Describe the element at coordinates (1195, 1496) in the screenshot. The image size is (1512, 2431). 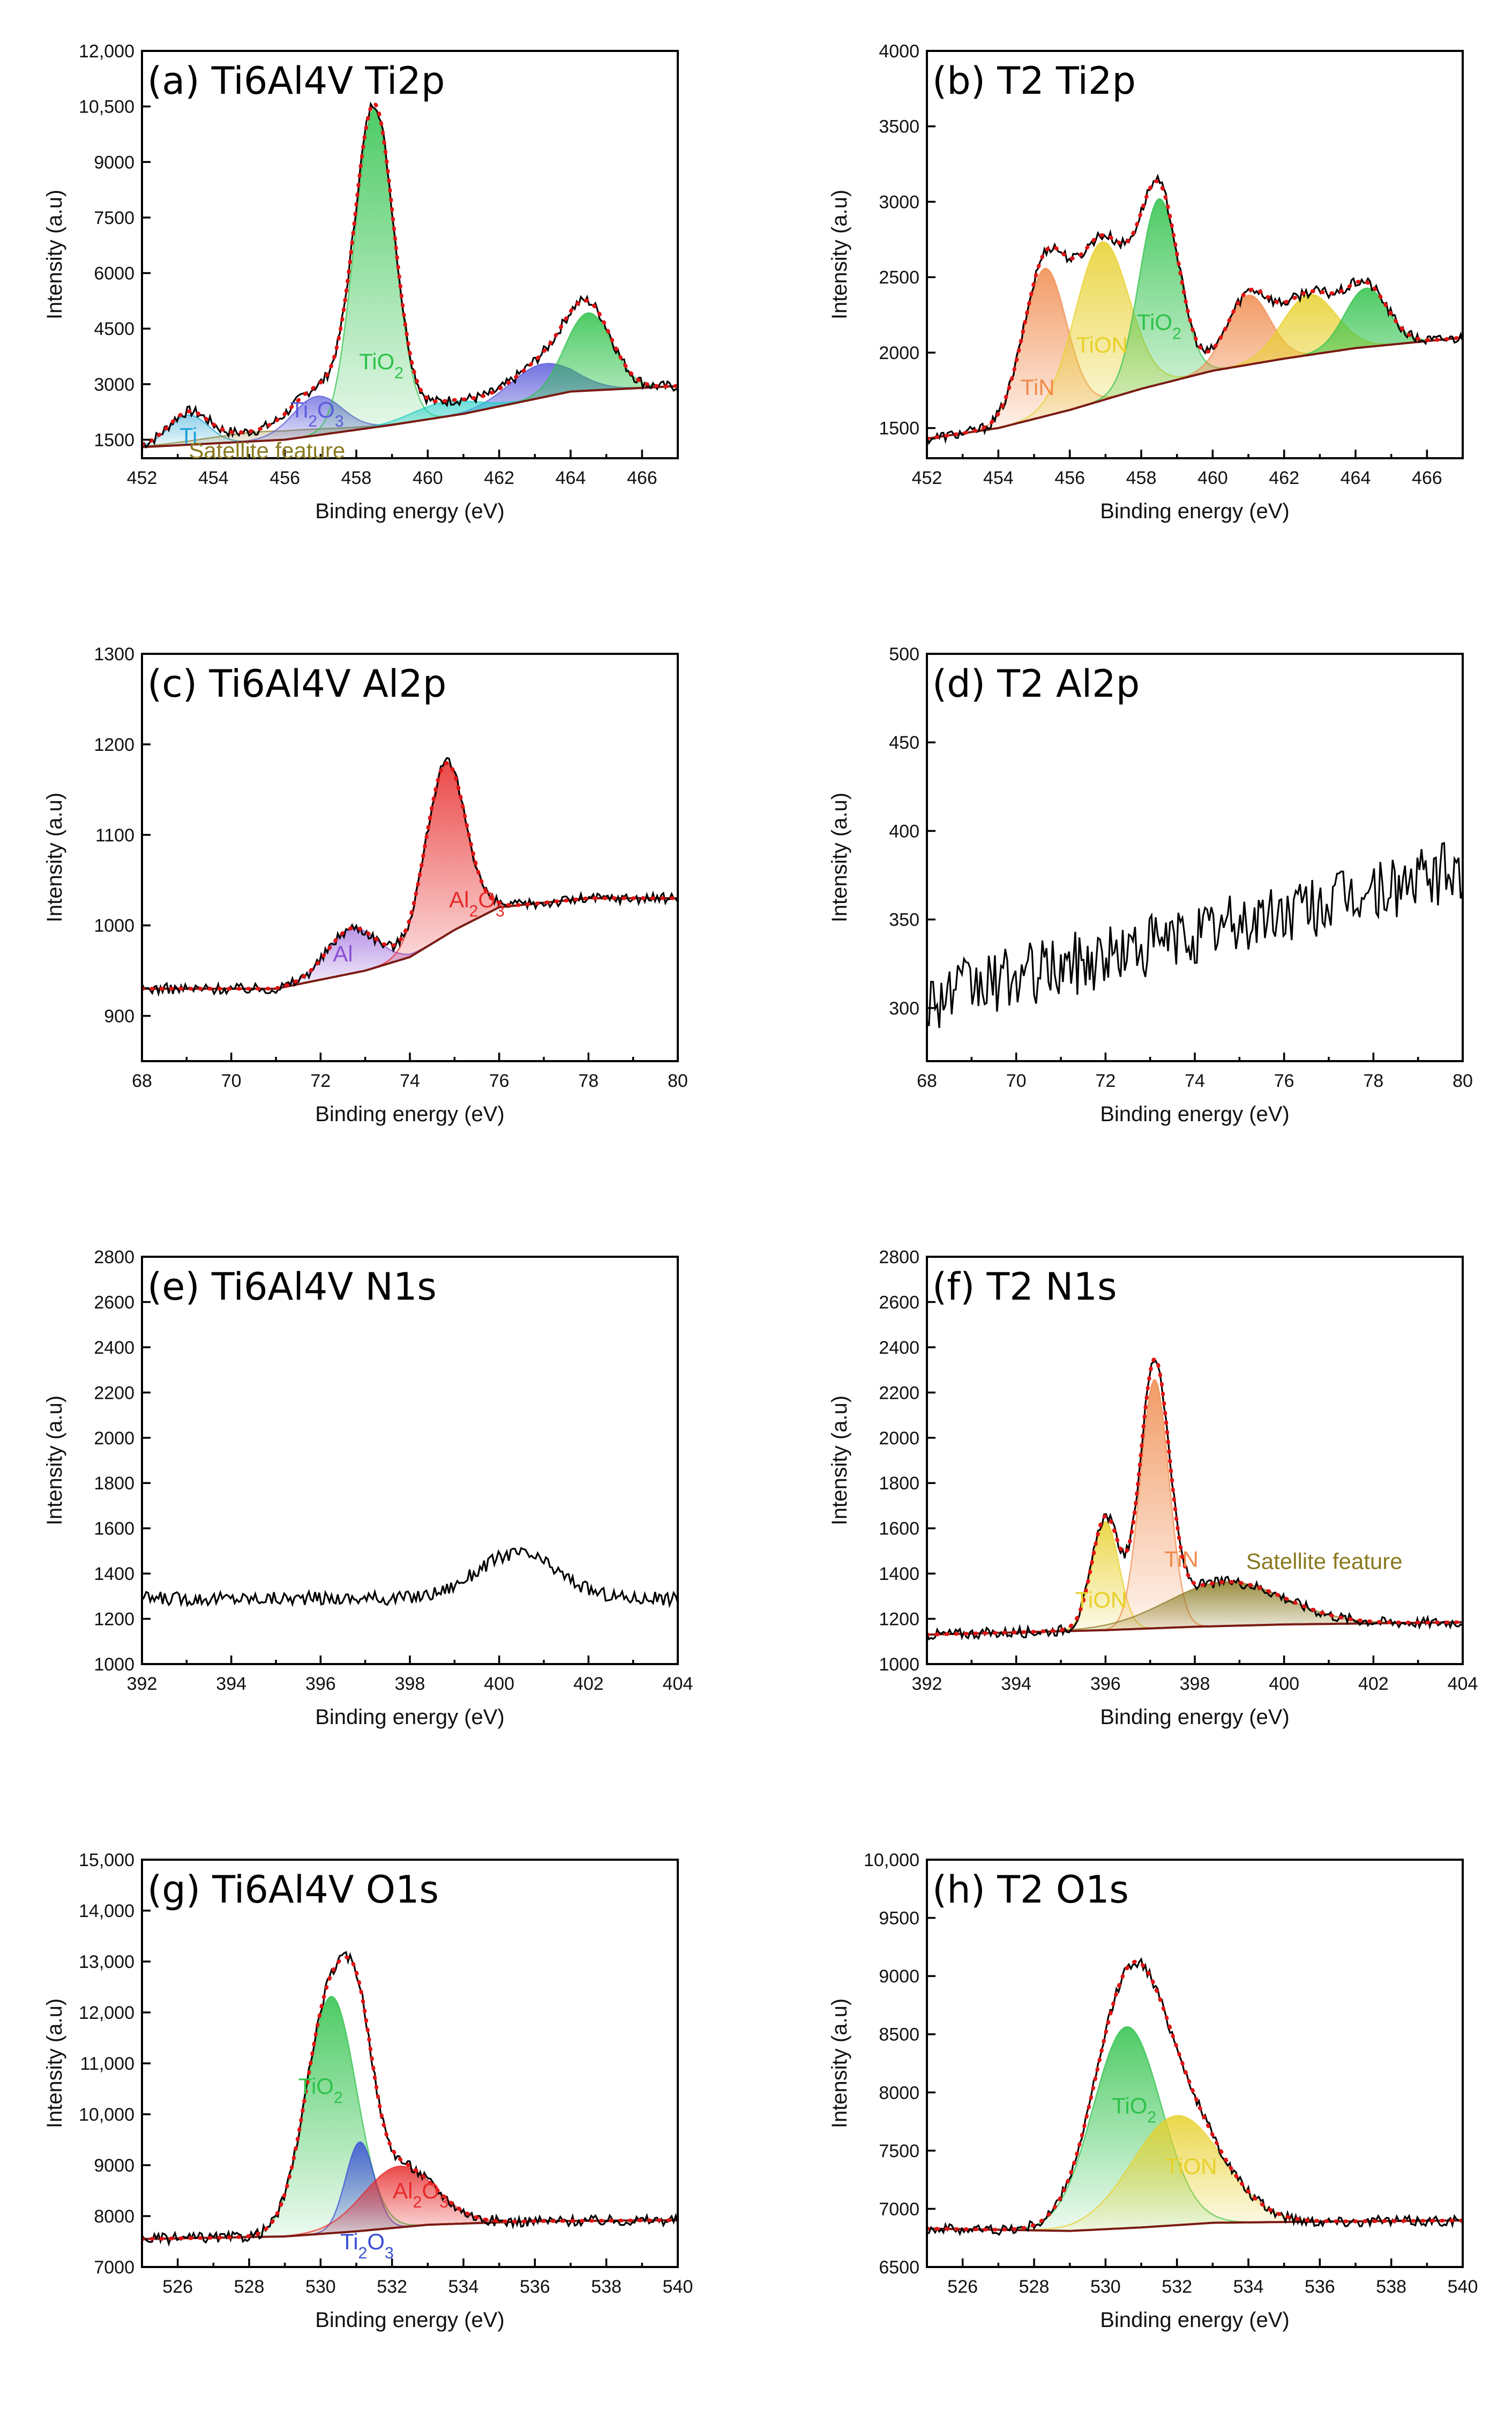
I see `fit-envelope-f` at that location.